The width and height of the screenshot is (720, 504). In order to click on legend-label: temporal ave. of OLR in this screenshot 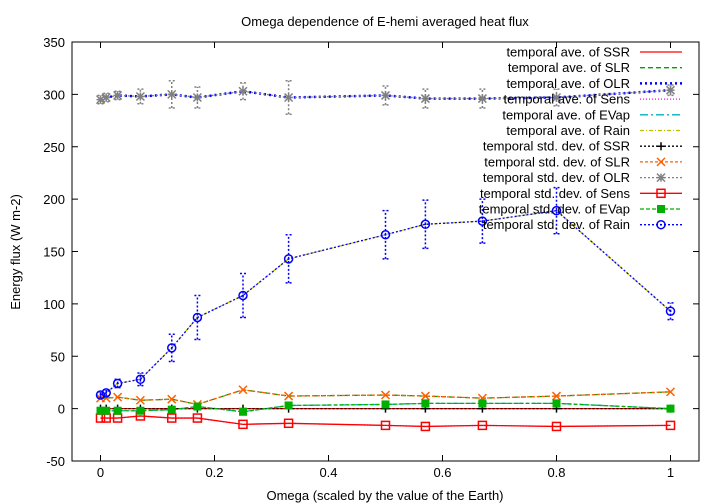, I will do `click(568, 83)`.